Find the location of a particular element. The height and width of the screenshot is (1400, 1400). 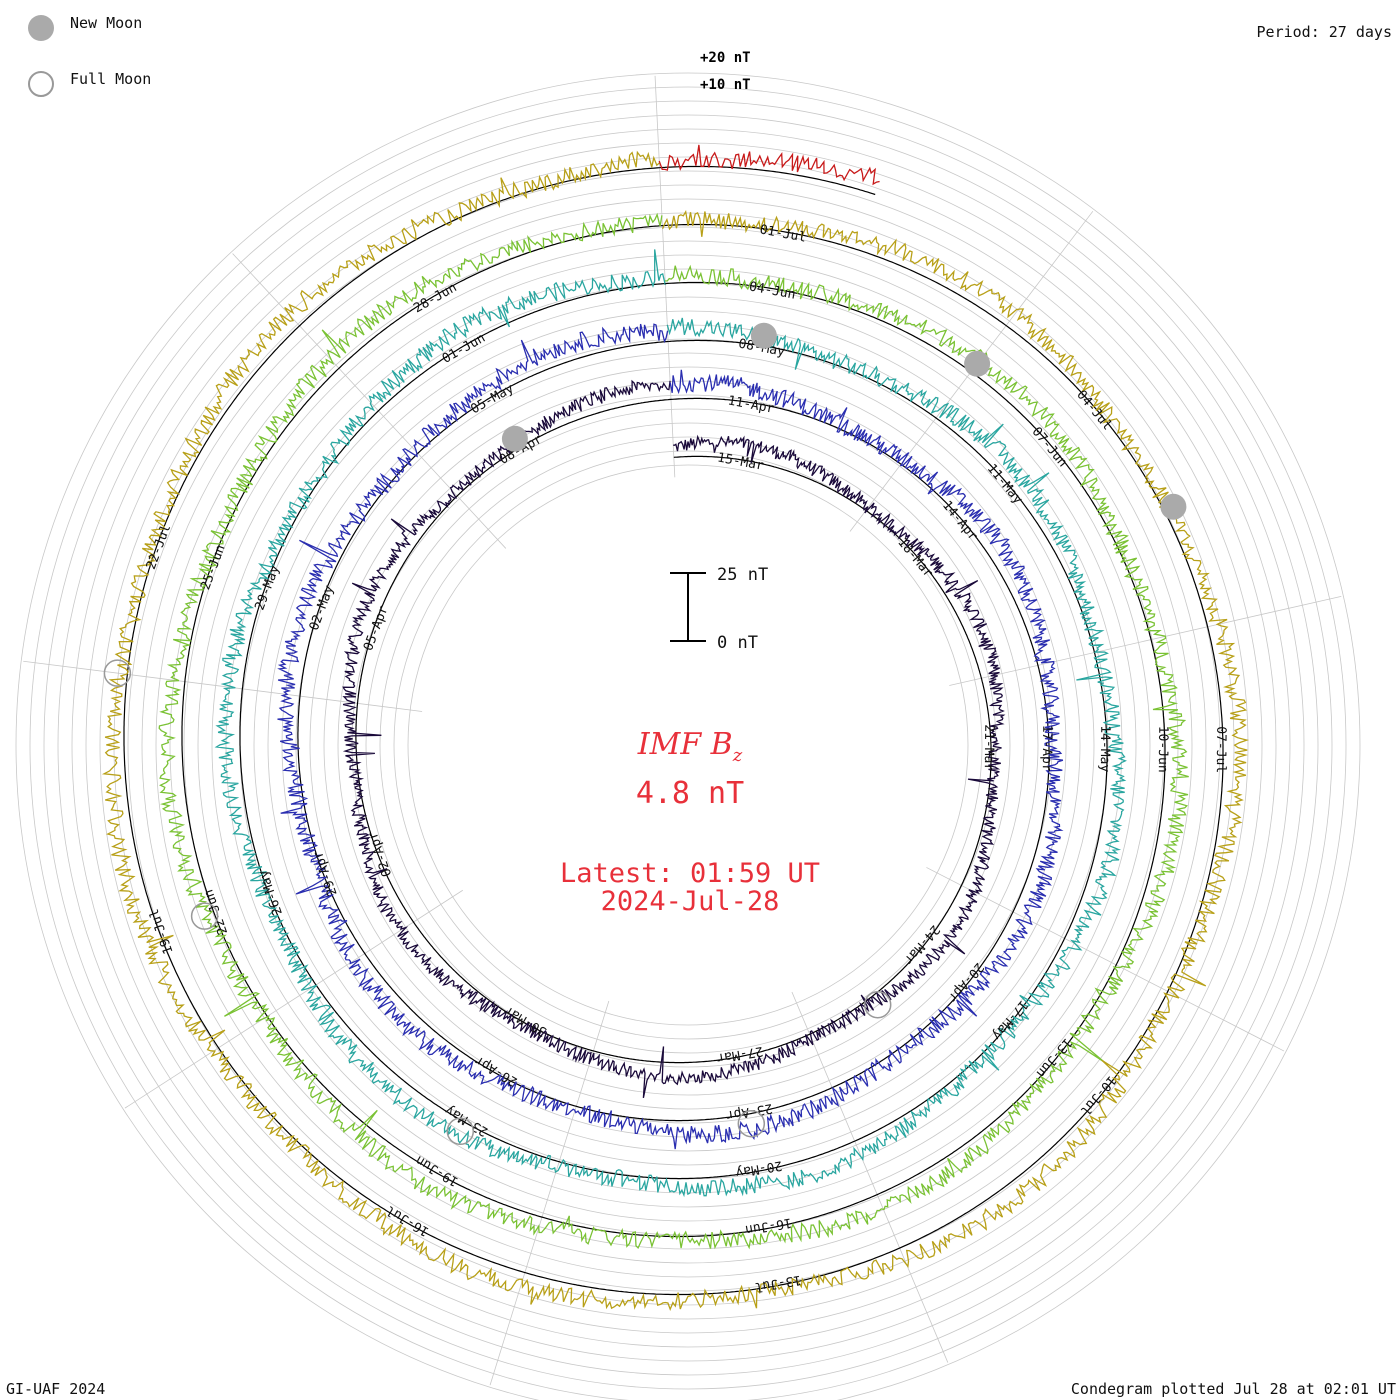

baseline-spiral is located at coordinates (767, 180).